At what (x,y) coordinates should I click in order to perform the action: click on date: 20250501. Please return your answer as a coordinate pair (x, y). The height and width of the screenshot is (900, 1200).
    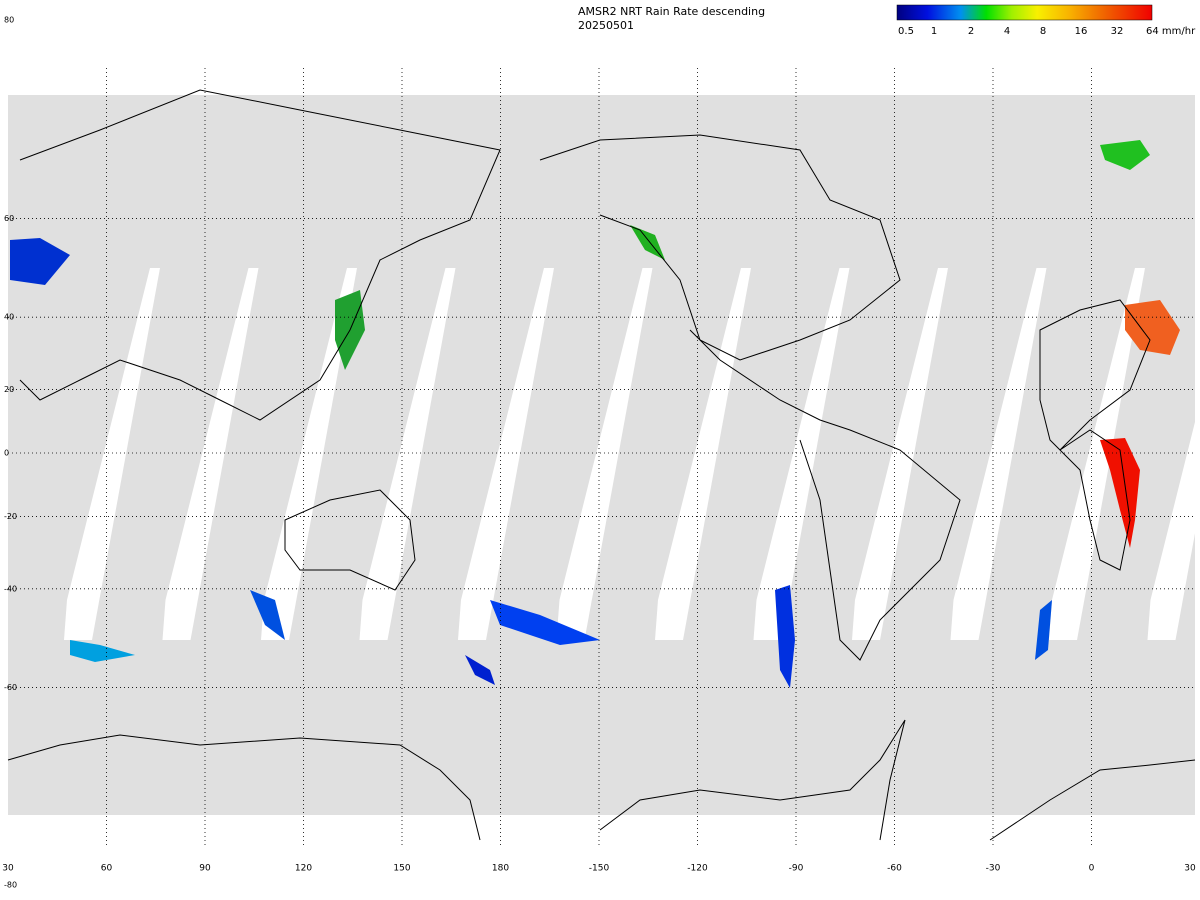
    Looking at the image, I should click on (606, 25).